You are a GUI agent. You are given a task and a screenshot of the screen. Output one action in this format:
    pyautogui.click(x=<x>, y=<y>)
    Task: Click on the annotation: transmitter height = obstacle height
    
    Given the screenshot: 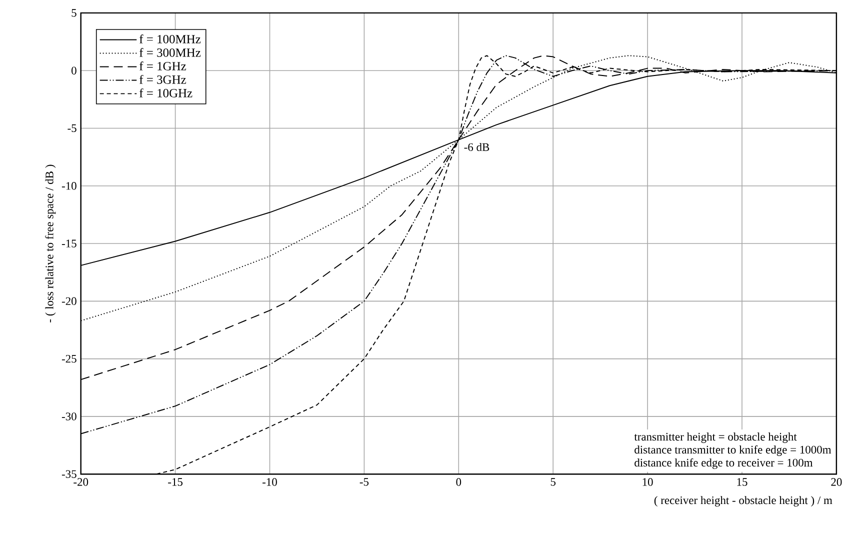 What is the action you would take?
    pyautogui.click(x=715, y=437)
    